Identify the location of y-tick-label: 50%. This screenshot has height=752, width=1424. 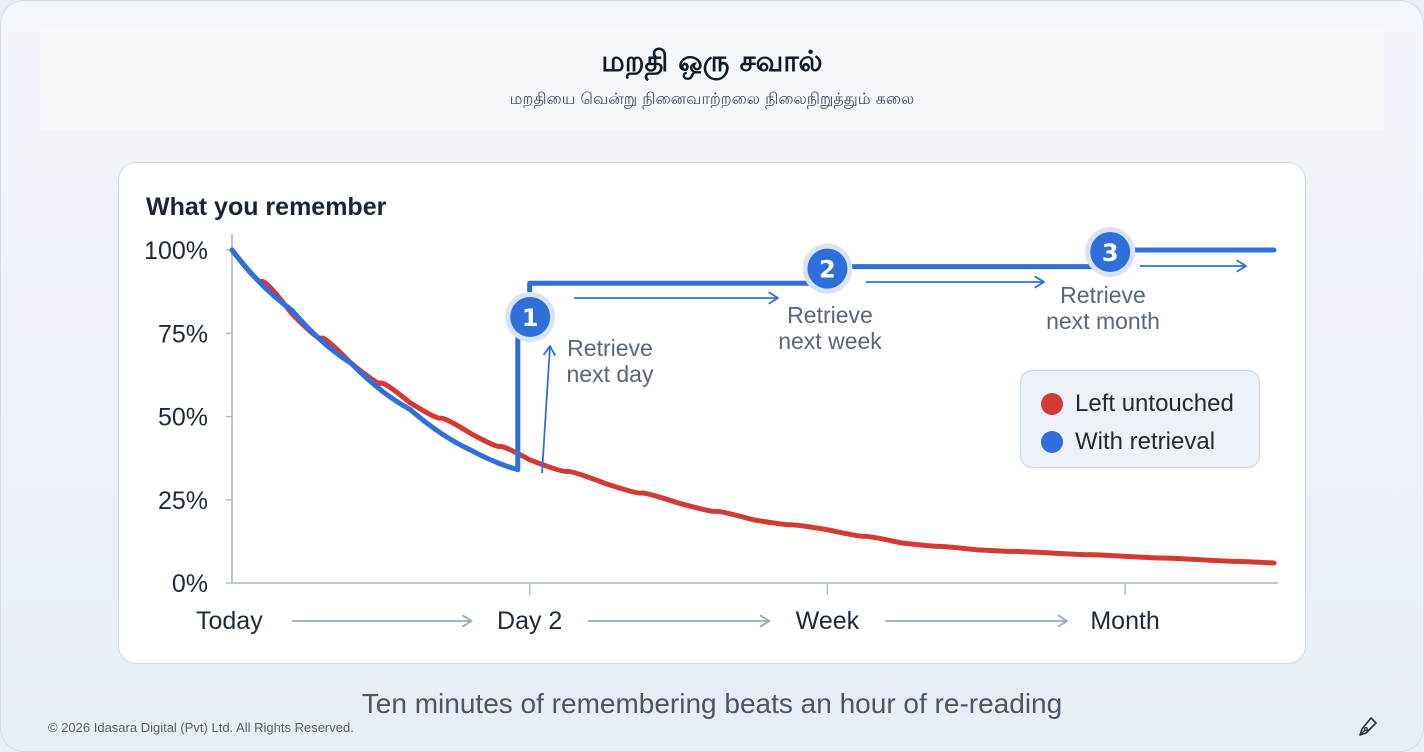
(183, 418).